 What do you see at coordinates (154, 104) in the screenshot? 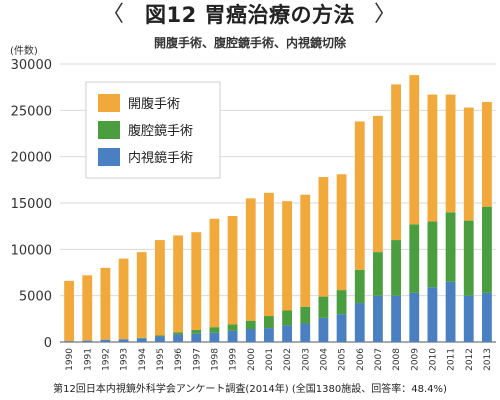
I see `legend-label-open: 開腹手術` at bounding box center [154, 104].